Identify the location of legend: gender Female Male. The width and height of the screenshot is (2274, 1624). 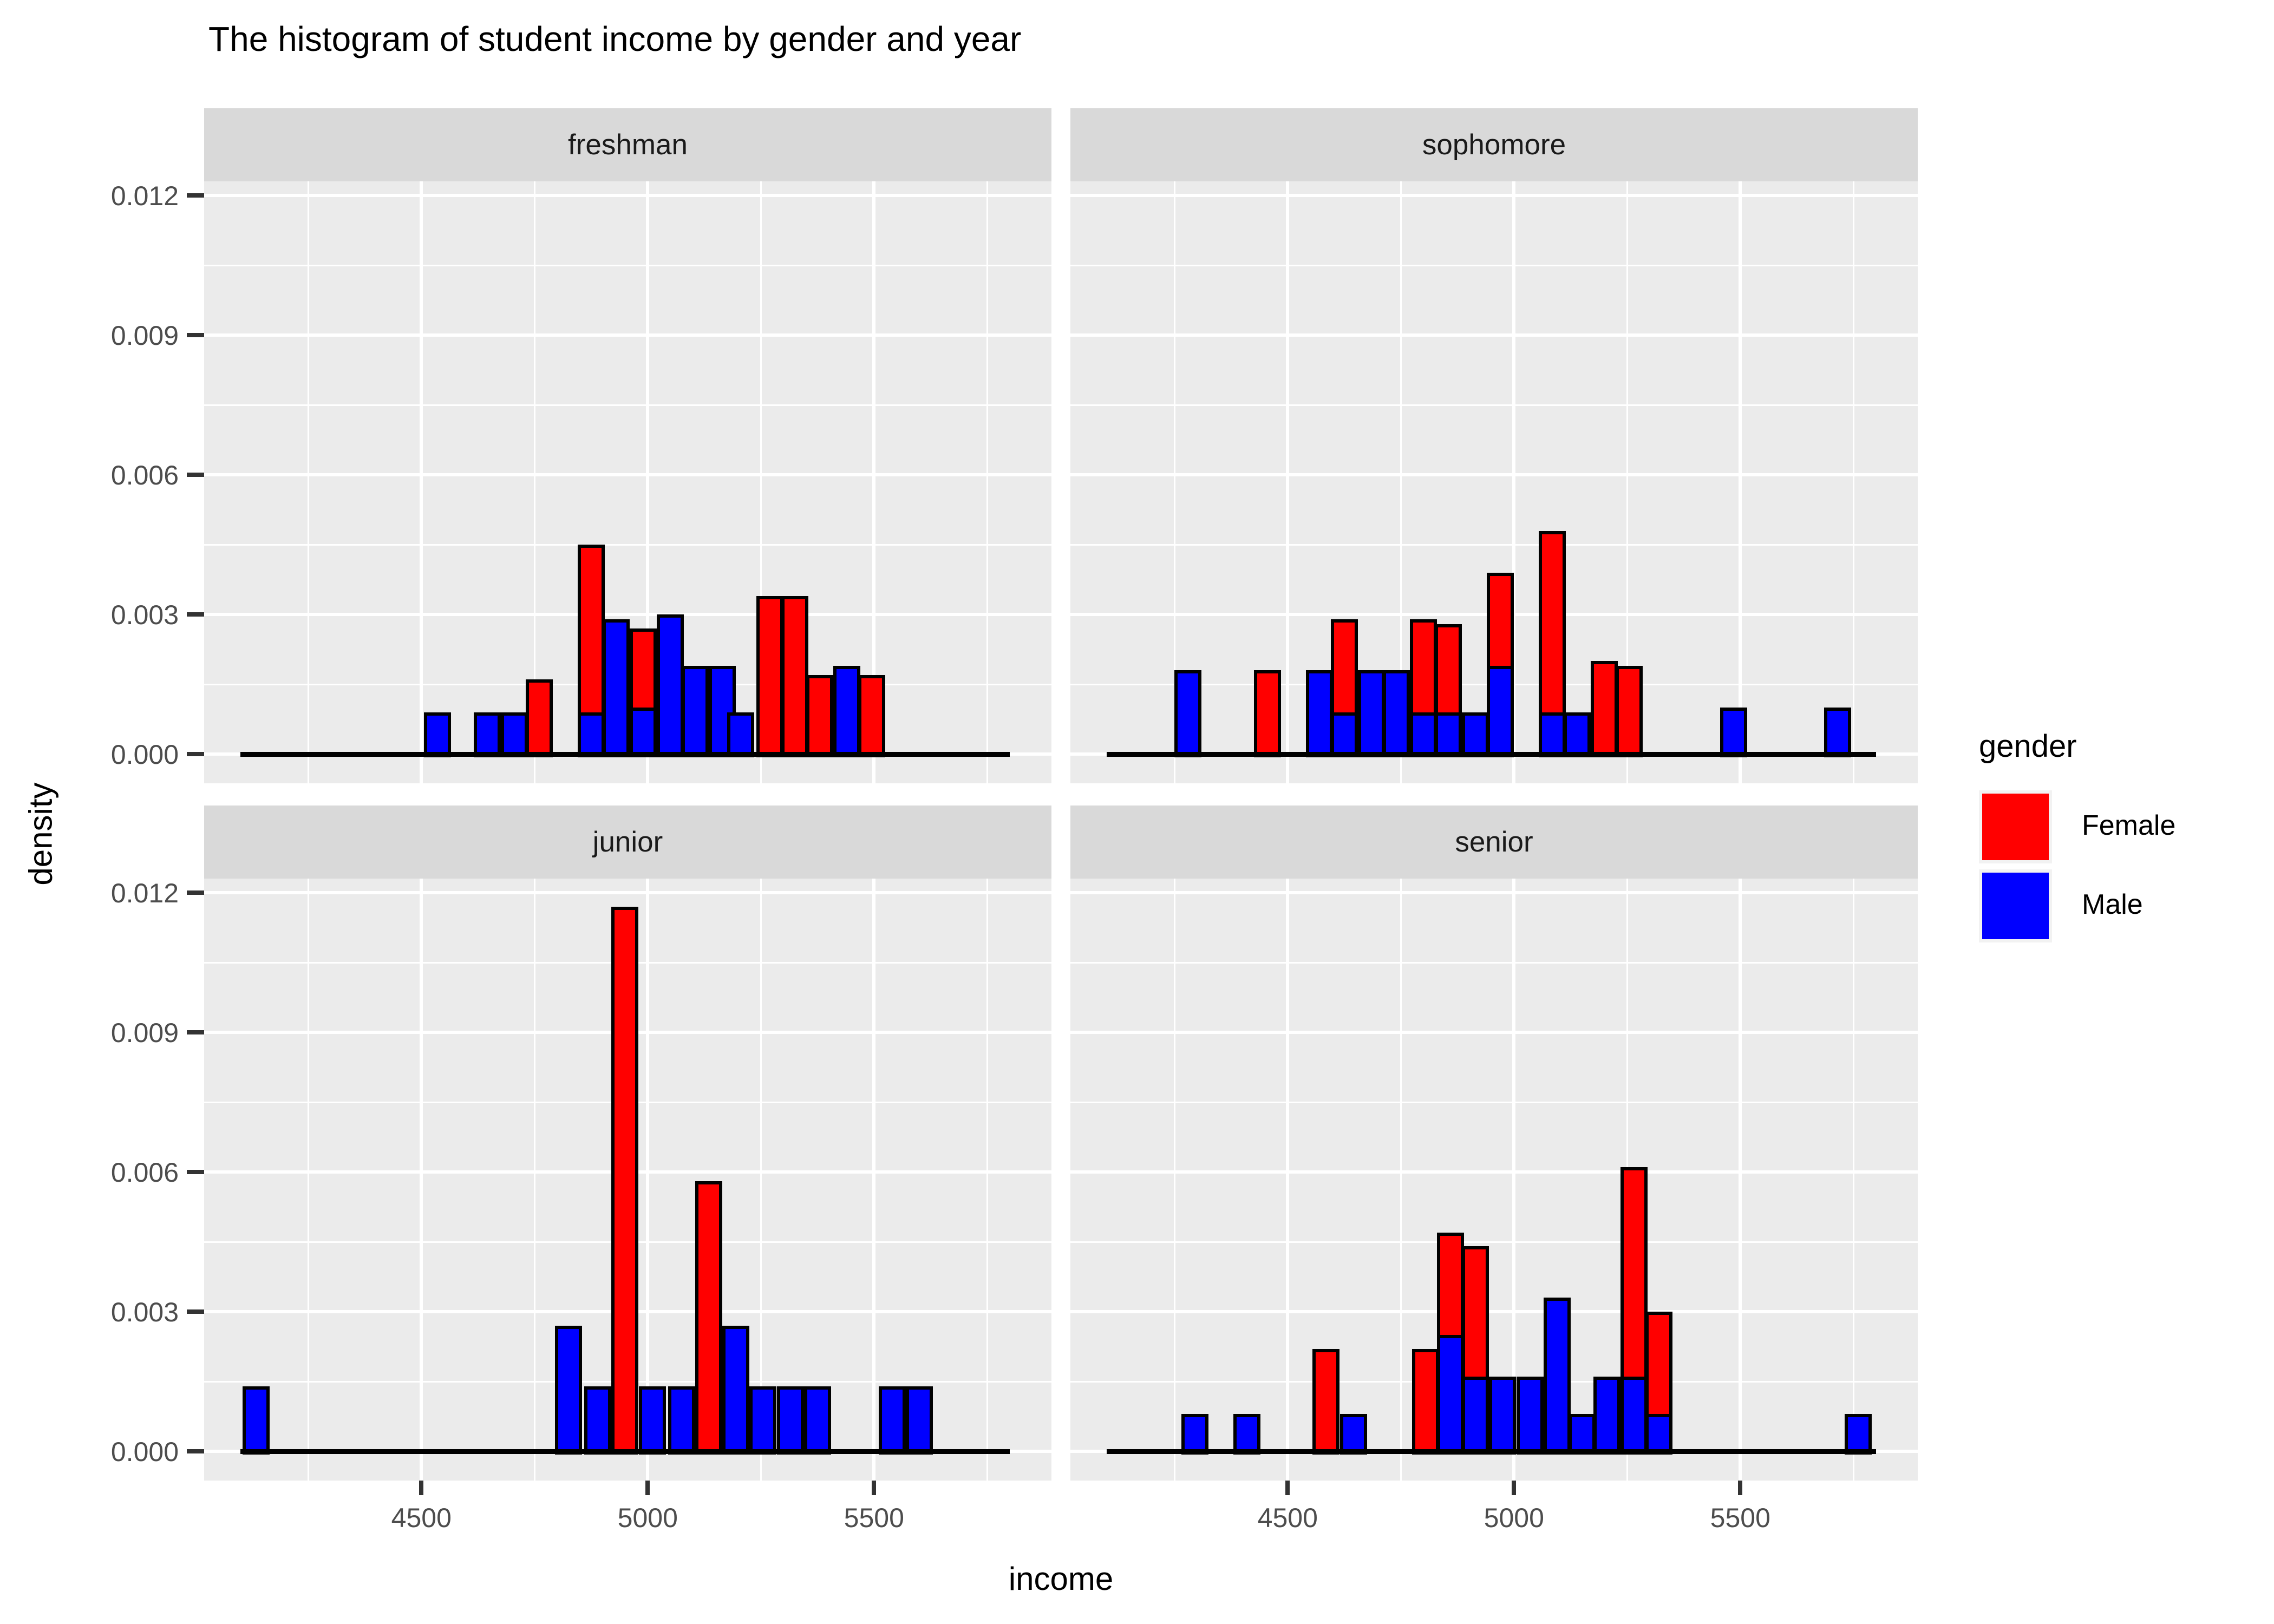
(2125, 839).